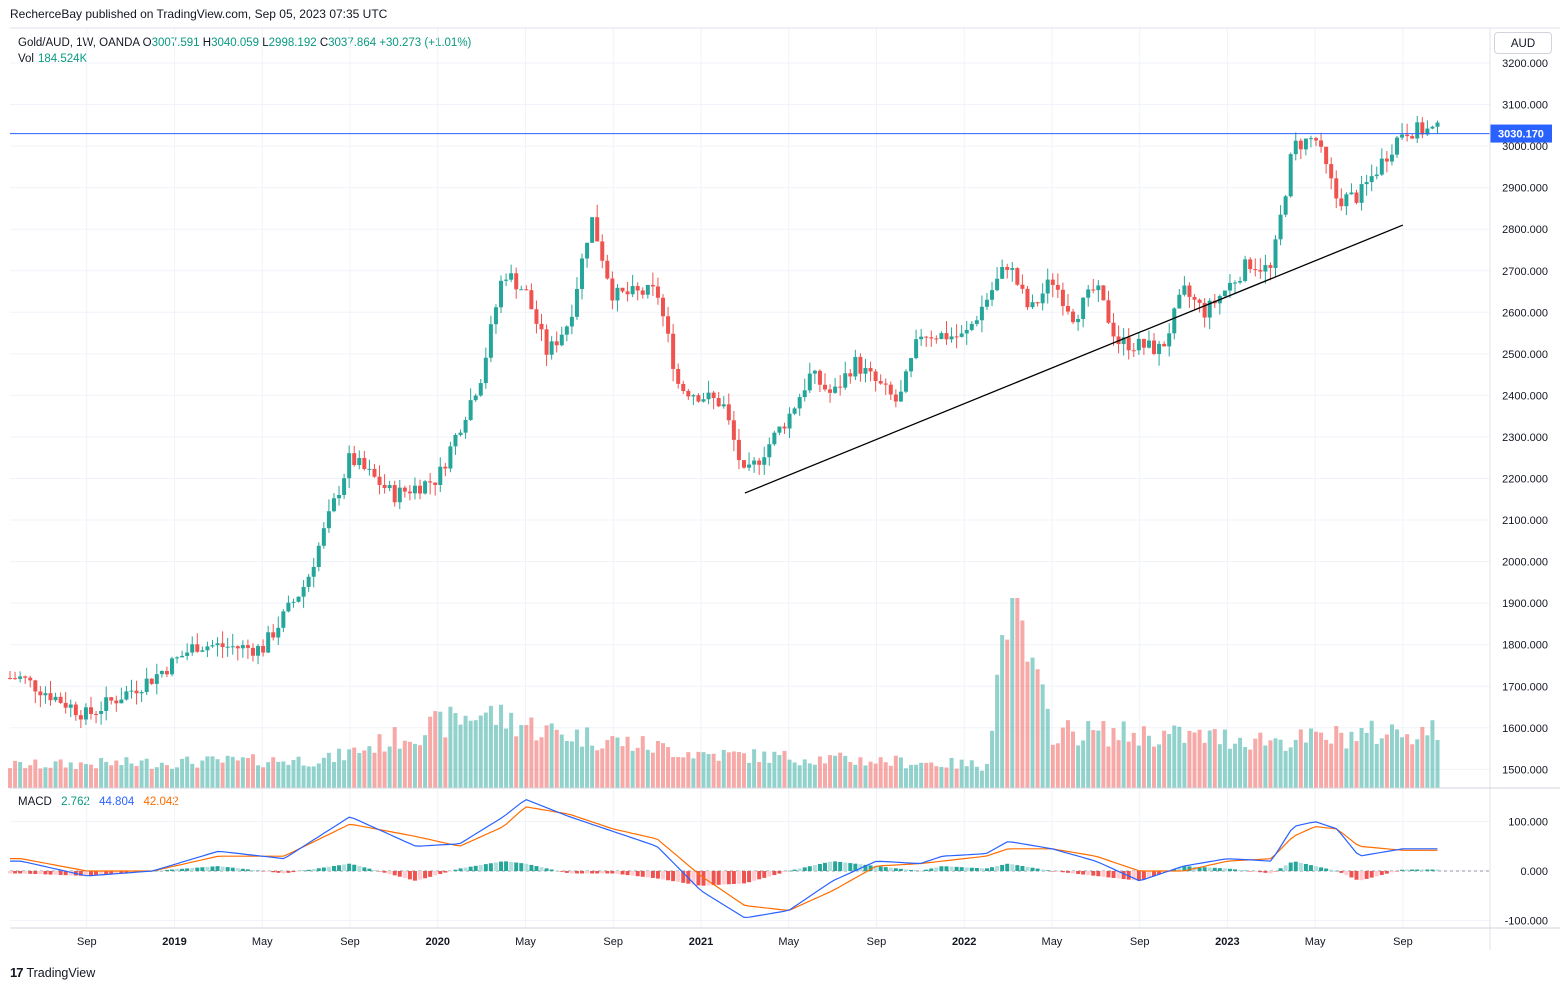 This screenshot has width=1567, height=991. Describe the element at coordinates (1074, 359) in the screenshot. I see `trendline` at that location.